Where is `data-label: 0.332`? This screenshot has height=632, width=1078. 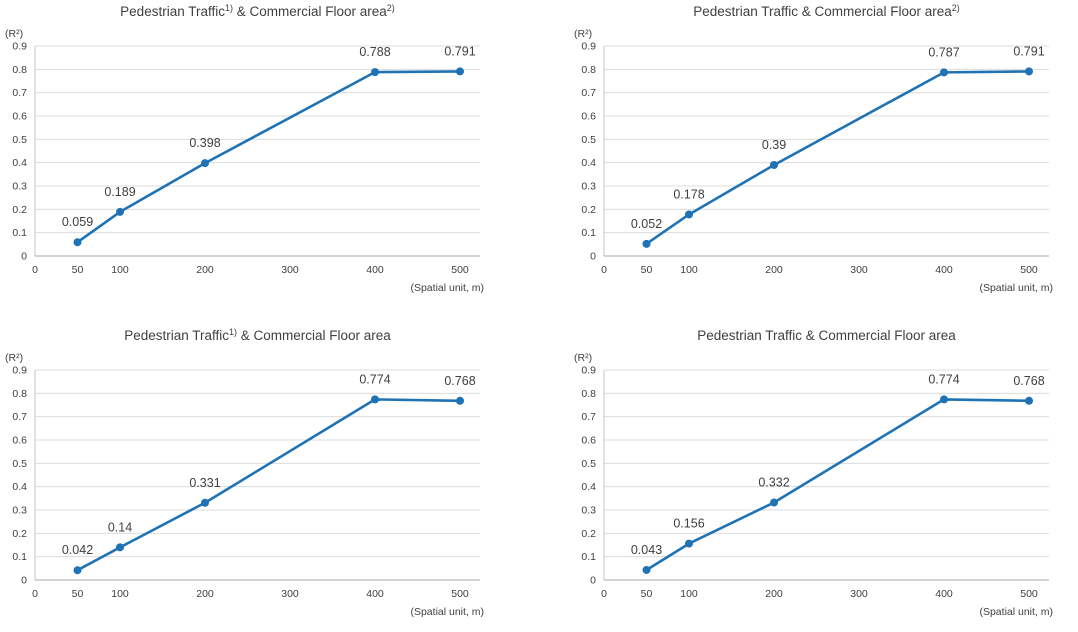
data-label: 0.332 is located at coordinates (773, 483).